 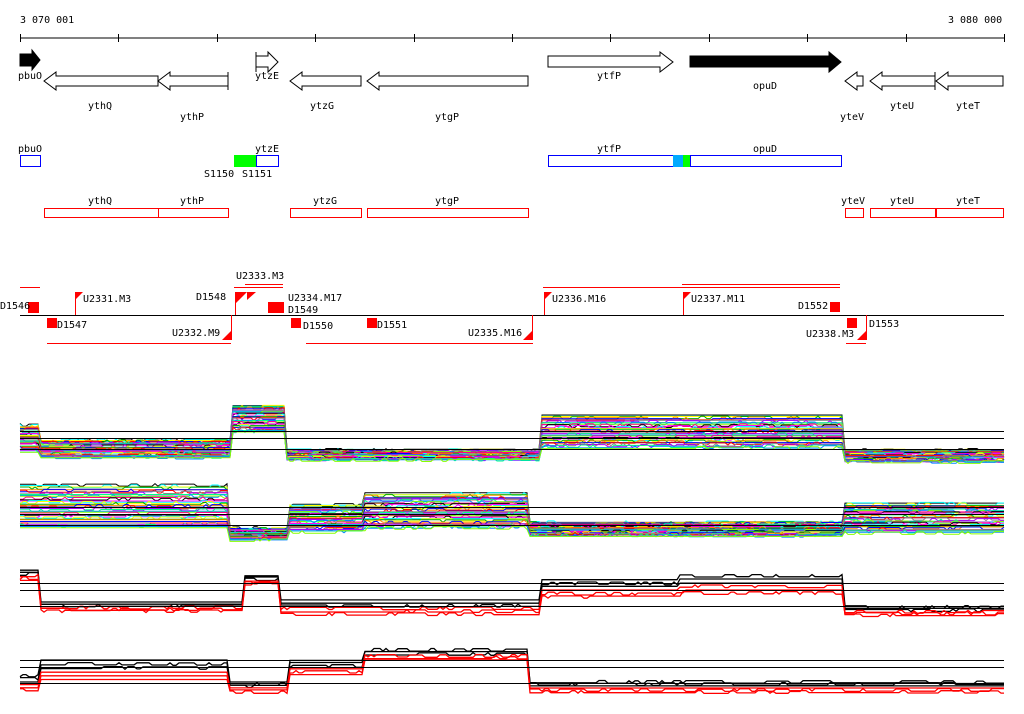 I want to click on label-U2335: U2335.M16, so click(x=495, y=333).